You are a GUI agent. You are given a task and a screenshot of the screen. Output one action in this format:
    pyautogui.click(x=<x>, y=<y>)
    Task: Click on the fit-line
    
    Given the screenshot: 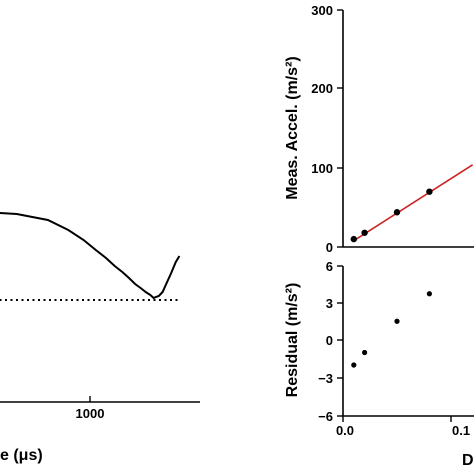 What is the action you would take?
    pyautogui.click(x=413, y=203)
    